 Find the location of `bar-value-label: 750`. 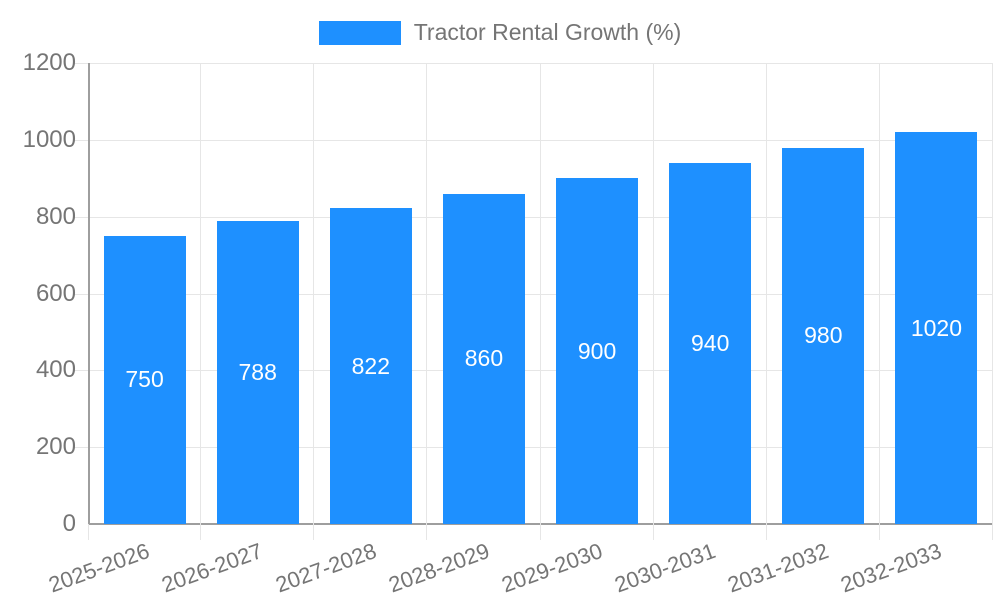

bar-value-label: 750 is located at coordinates (144, 379).